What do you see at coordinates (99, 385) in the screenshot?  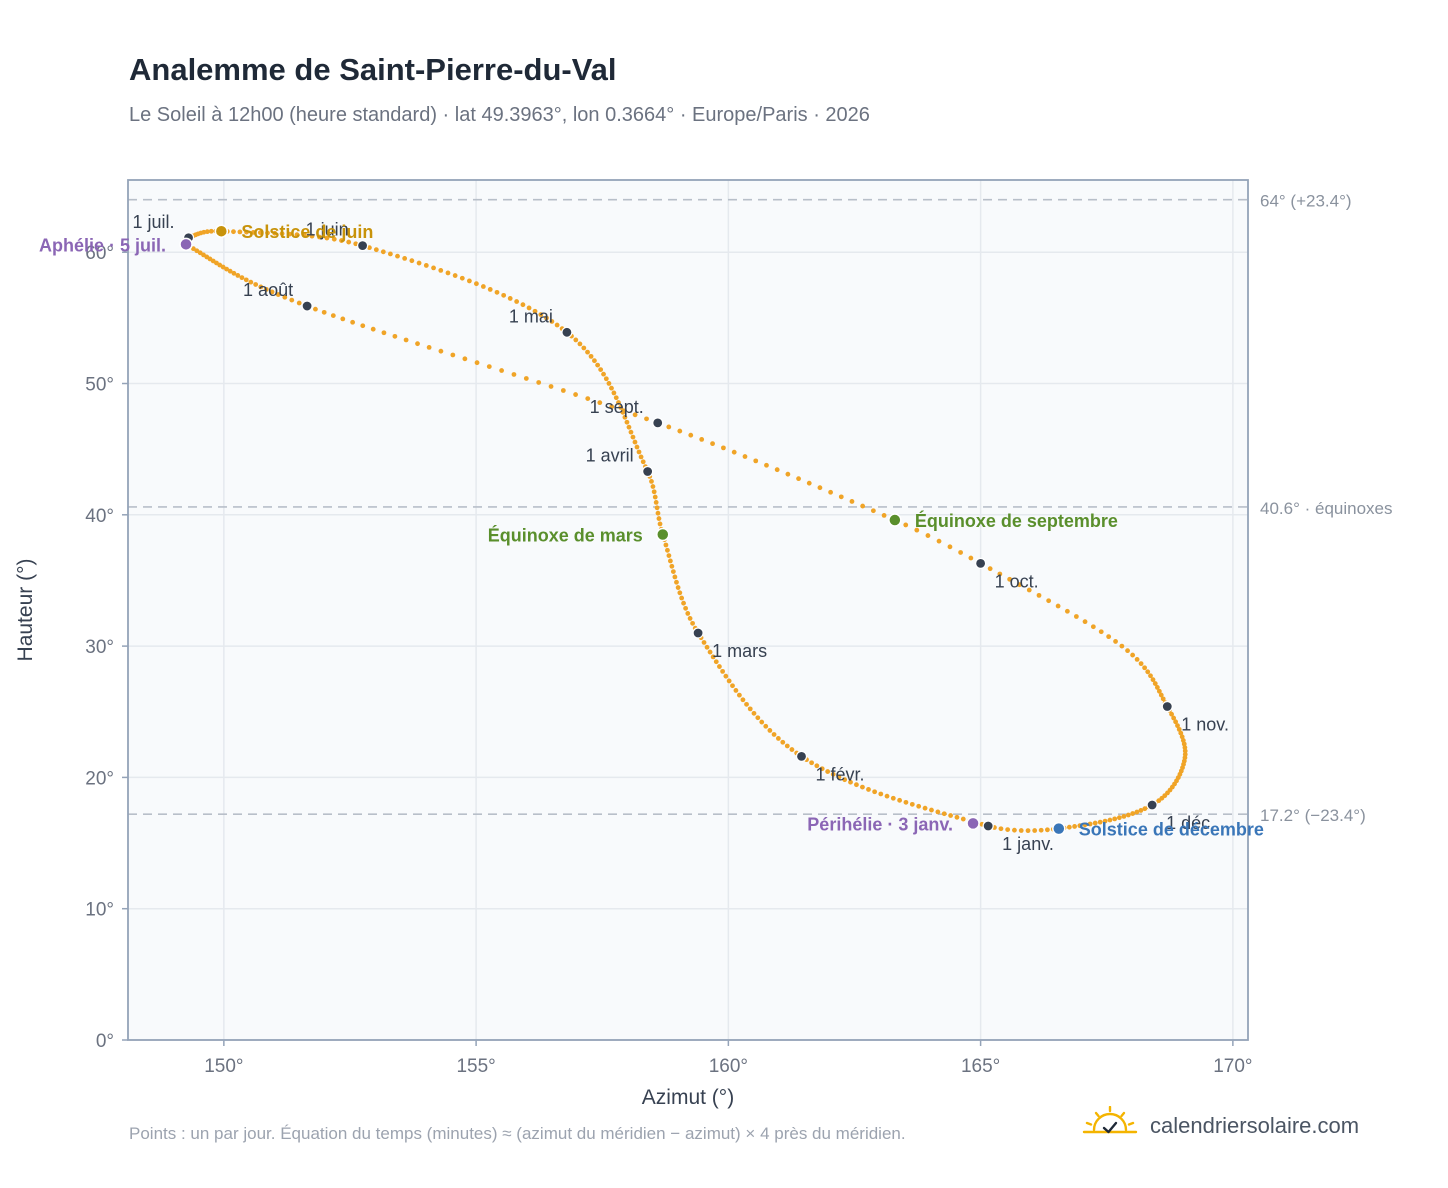 I see `y-tick-label: 50°` at bounding box center [99, 385].